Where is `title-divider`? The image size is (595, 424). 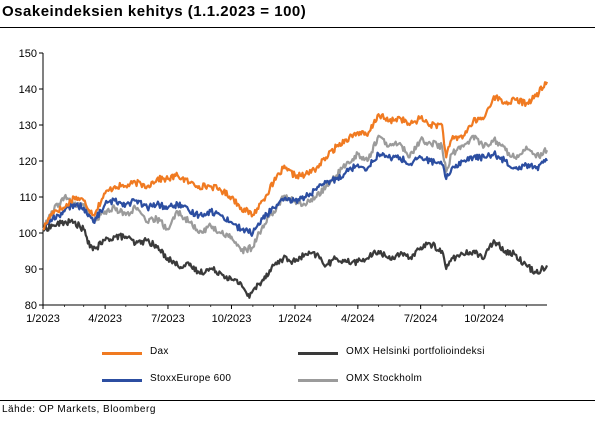 title-divider is located at coordinates (297, 27).